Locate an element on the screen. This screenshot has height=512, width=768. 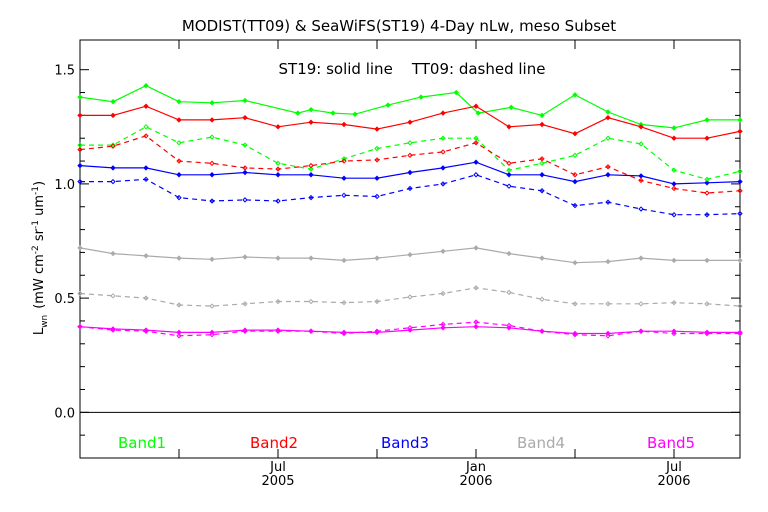
x-tick-label-year: 2005 is located at coordinates (277, 481).